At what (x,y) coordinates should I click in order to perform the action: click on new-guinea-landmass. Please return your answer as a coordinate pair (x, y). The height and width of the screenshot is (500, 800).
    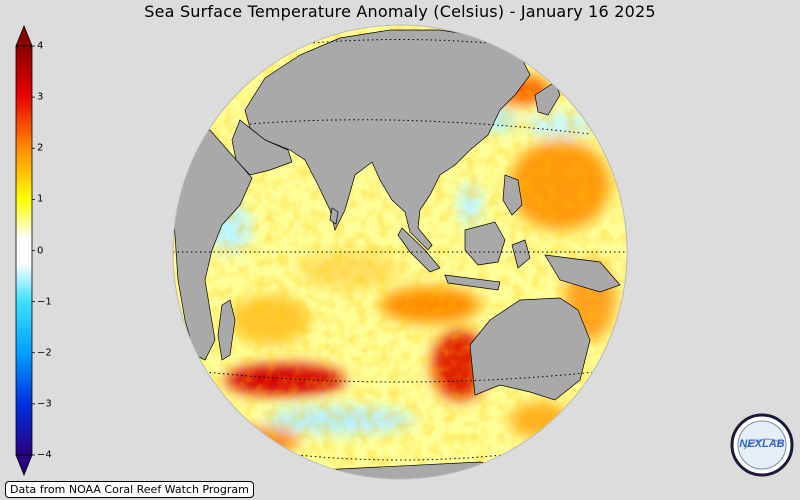
    Looking at the image, I should click on (582, 273).